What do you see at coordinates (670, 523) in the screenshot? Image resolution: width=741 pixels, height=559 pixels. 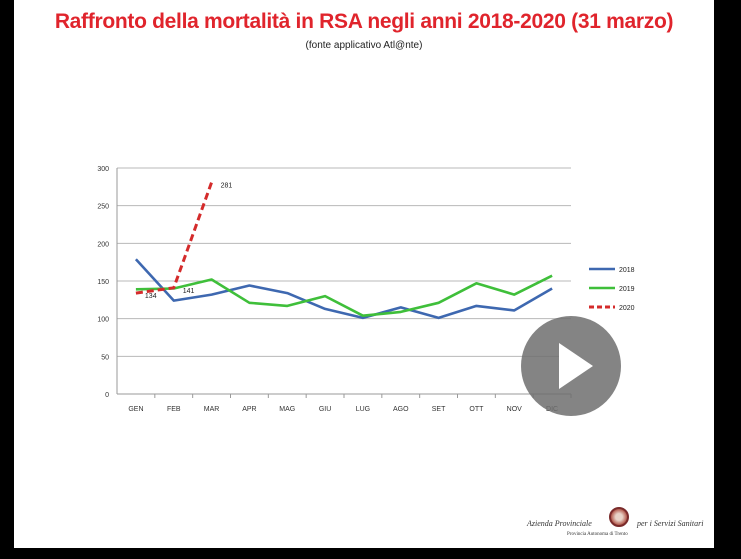 I see `logo-text-line2: per i Servizi Sanitari` at bounding box center [670, 523].